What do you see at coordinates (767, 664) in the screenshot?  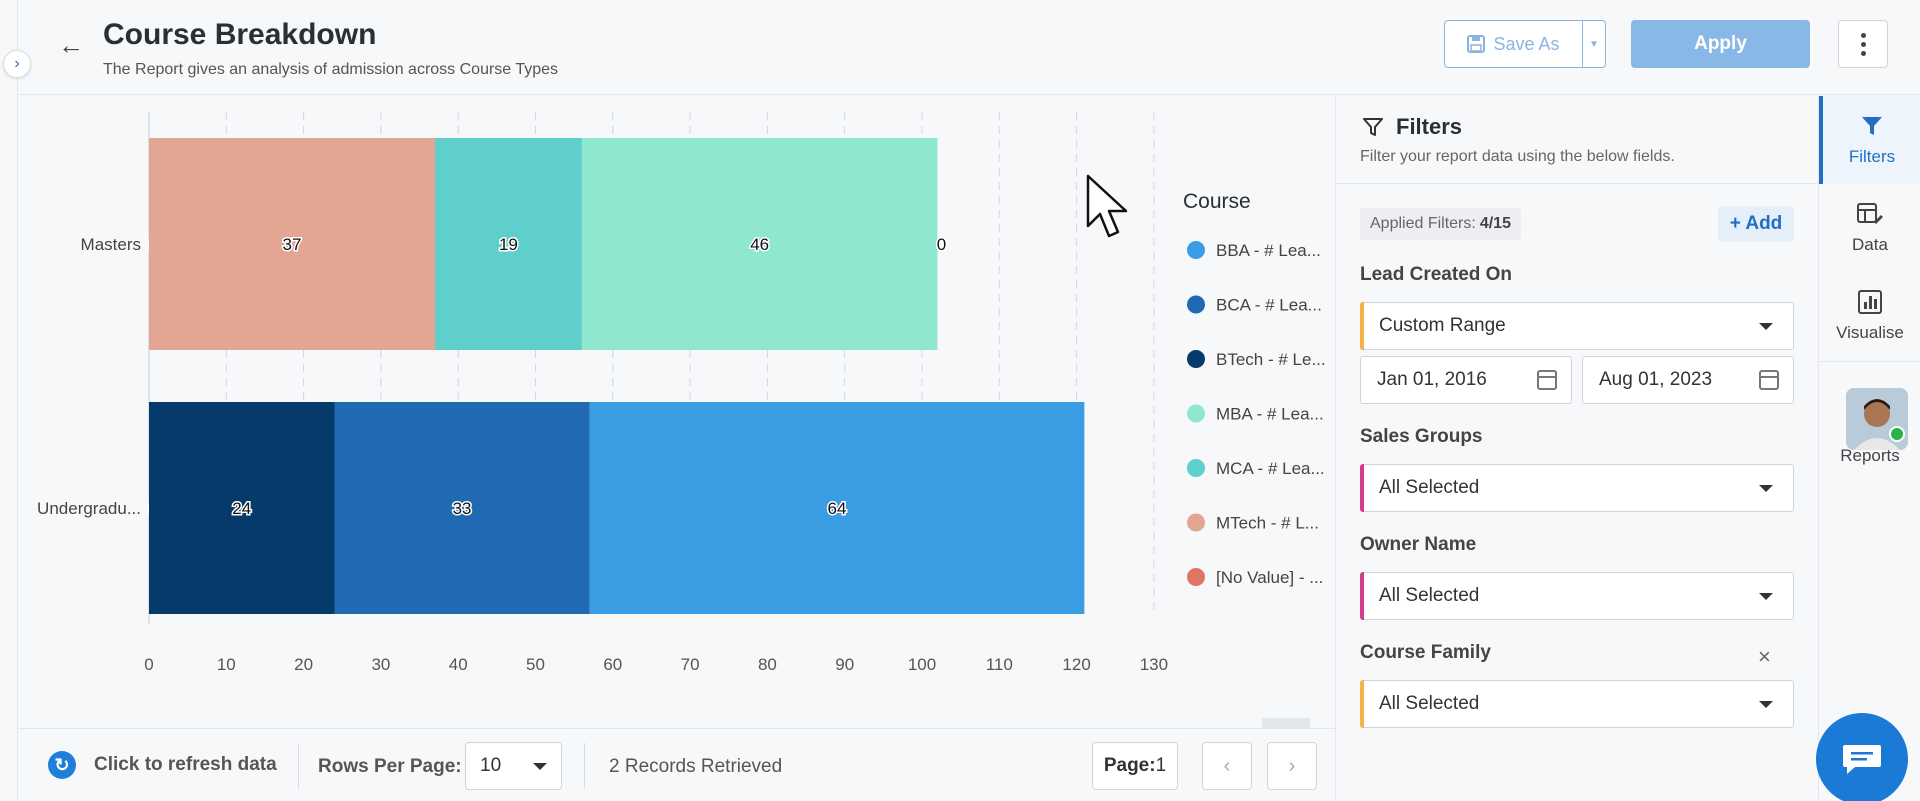 I see `x-tick-label: 80` at bounding box center [767, 664].